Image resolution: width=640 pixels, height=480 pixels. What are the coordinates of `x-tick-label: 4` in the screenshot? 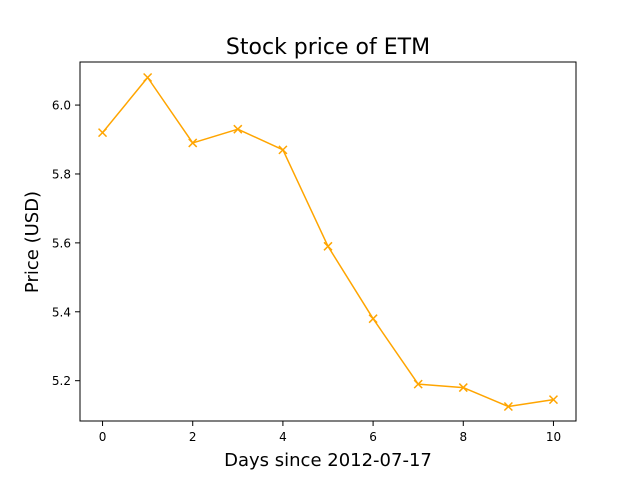 It's located at (283, 437).